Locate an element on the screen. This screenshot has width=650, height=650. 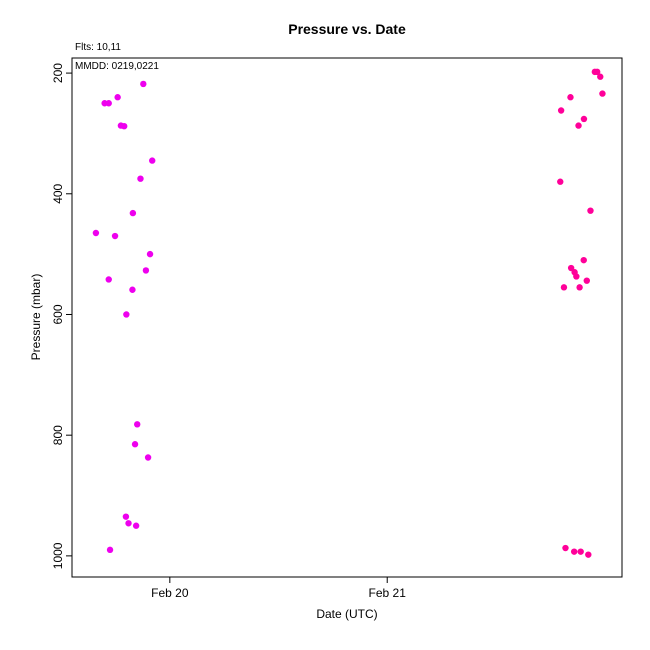
y-tick-label: 200 is located at coordinates (58, 73).